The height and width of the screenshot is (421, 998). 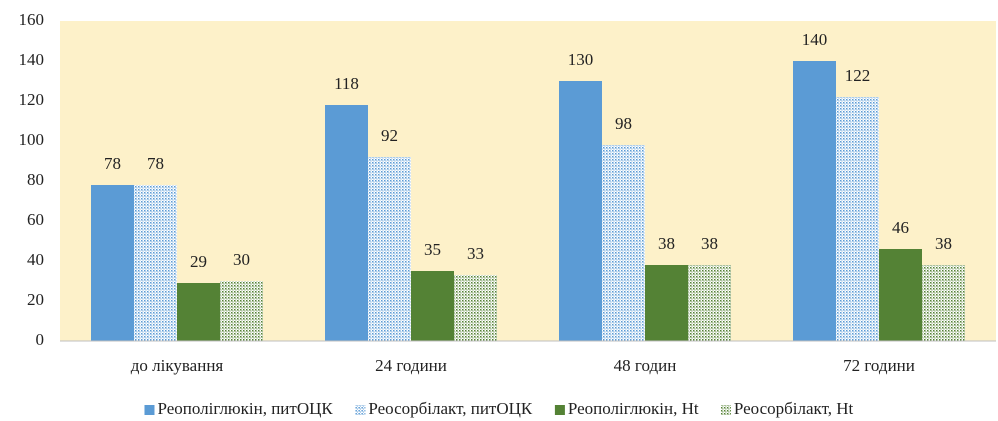 What do you see at coordinates (32, 139) in the screenshot?
I see `y-tick-label: 100` at bounding box center [32, 139].